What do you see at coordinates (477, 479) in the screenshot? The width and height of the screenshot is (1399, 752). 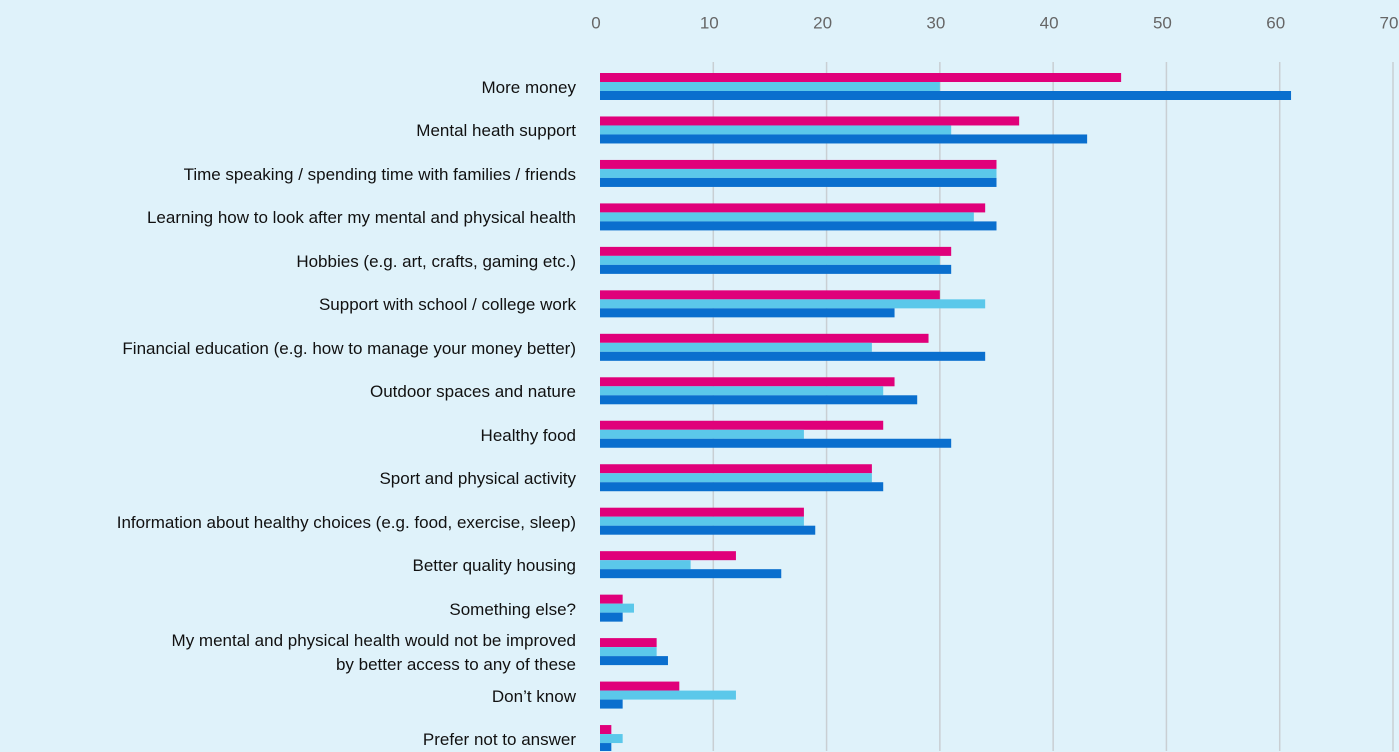 I see `category-label: Sport and physical activity` at bounding box center [477, 479].